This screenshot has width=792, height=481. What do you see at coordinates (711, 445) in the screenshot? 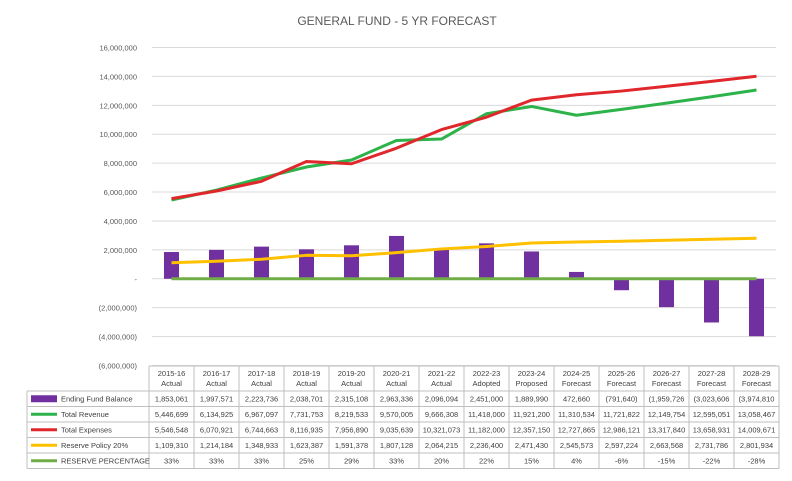
I see `table-cell: 2,731,786` at bounding box center [711, 445].